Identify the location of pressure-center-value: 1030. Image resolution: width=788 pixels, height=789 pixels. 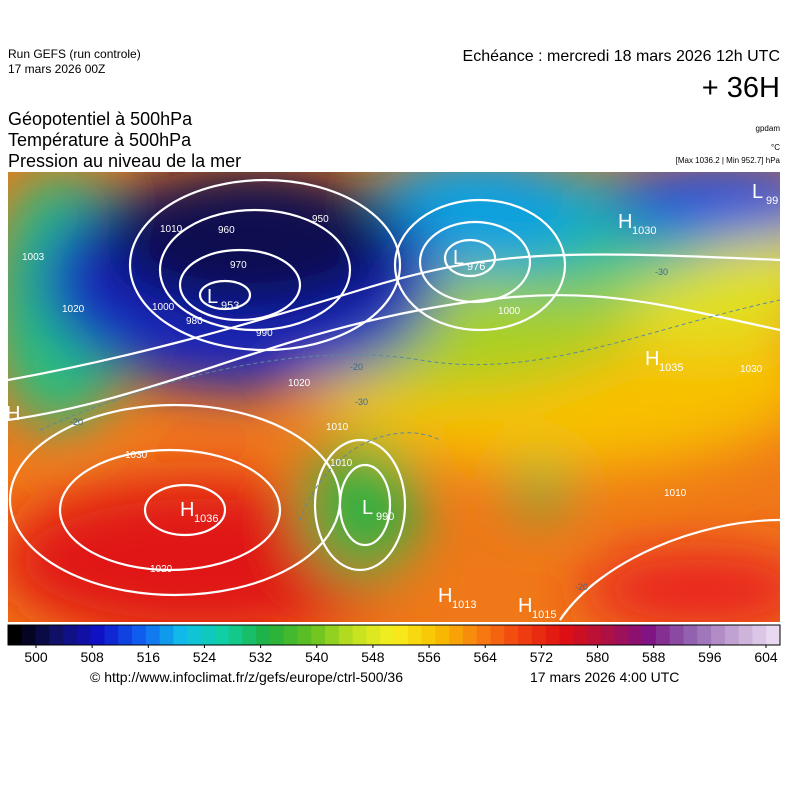
(644, 231).